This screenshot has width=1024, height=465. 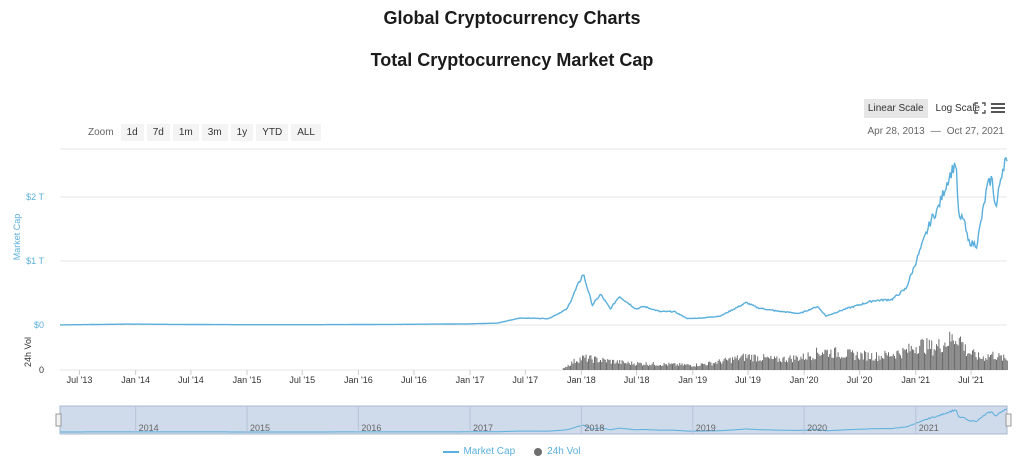 What do you see at coordinates (512, 18) in the screenshot?
I see `page-title: Global Cryptocurrency Charts` at bounding box center [512, 18].